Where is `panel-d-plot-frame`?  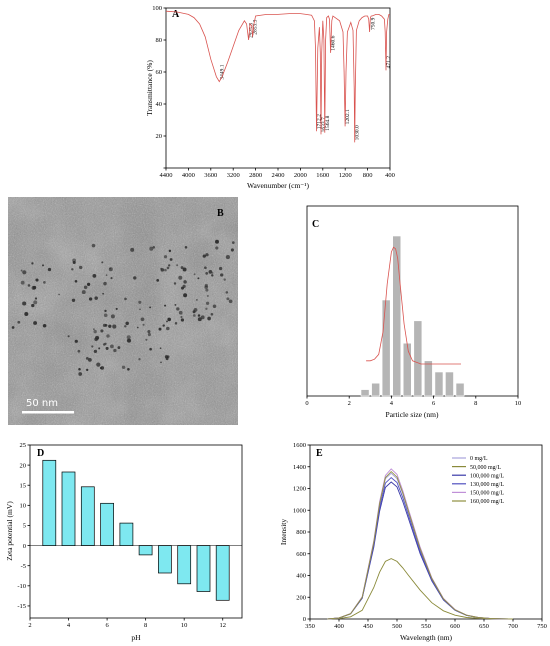
panel-d-plot-frame is located at coordinates (136, 531).